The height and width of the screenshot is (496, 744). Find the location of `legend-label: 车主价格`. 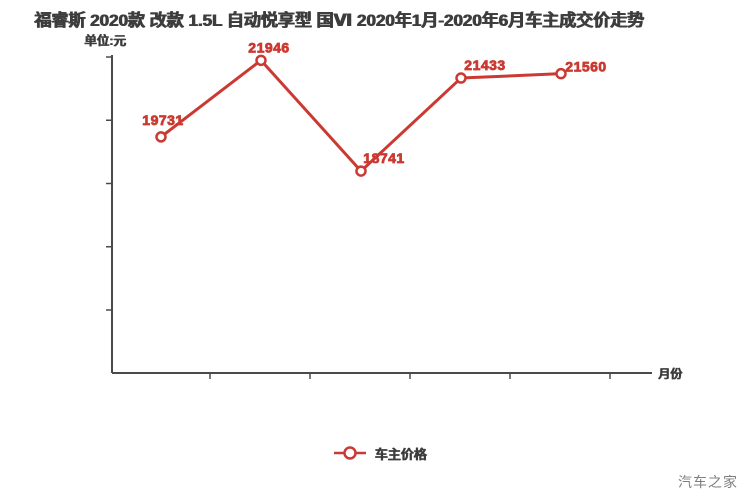

legend-label: 车主价格 is located at coordinates (400, 454).